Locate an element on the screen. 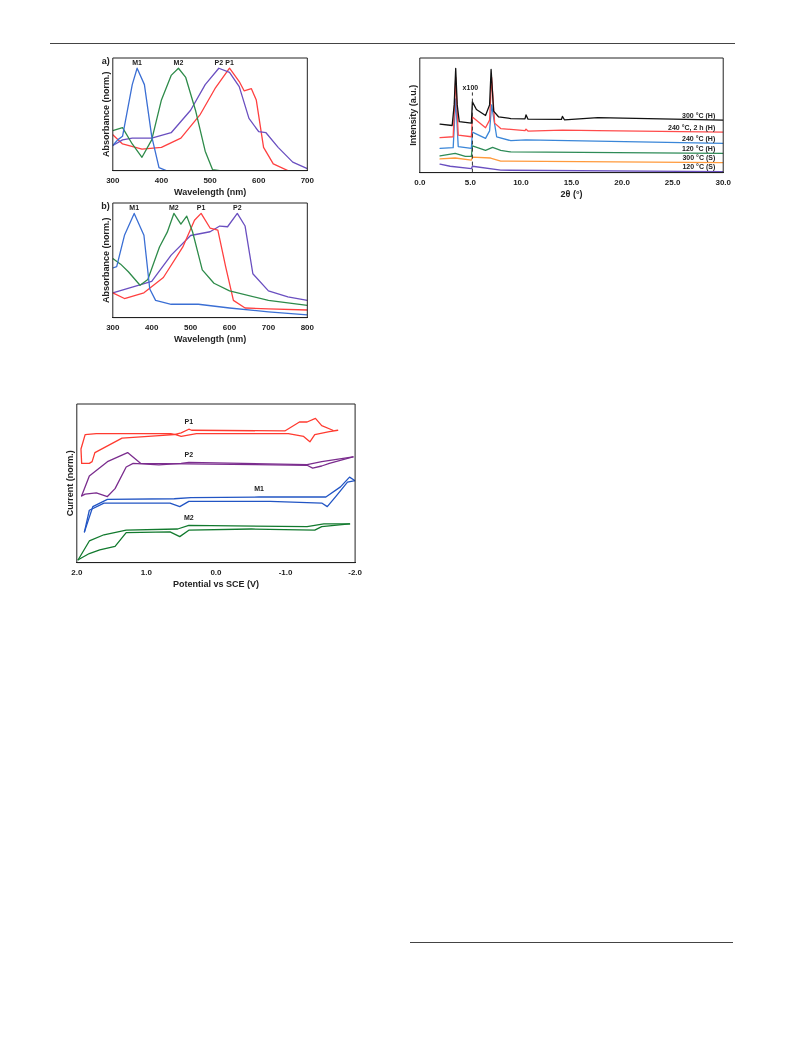 The height and width of the screenshot is (1044, 785). x-tick-label: 5.0 is located at coordinates (470, 182).